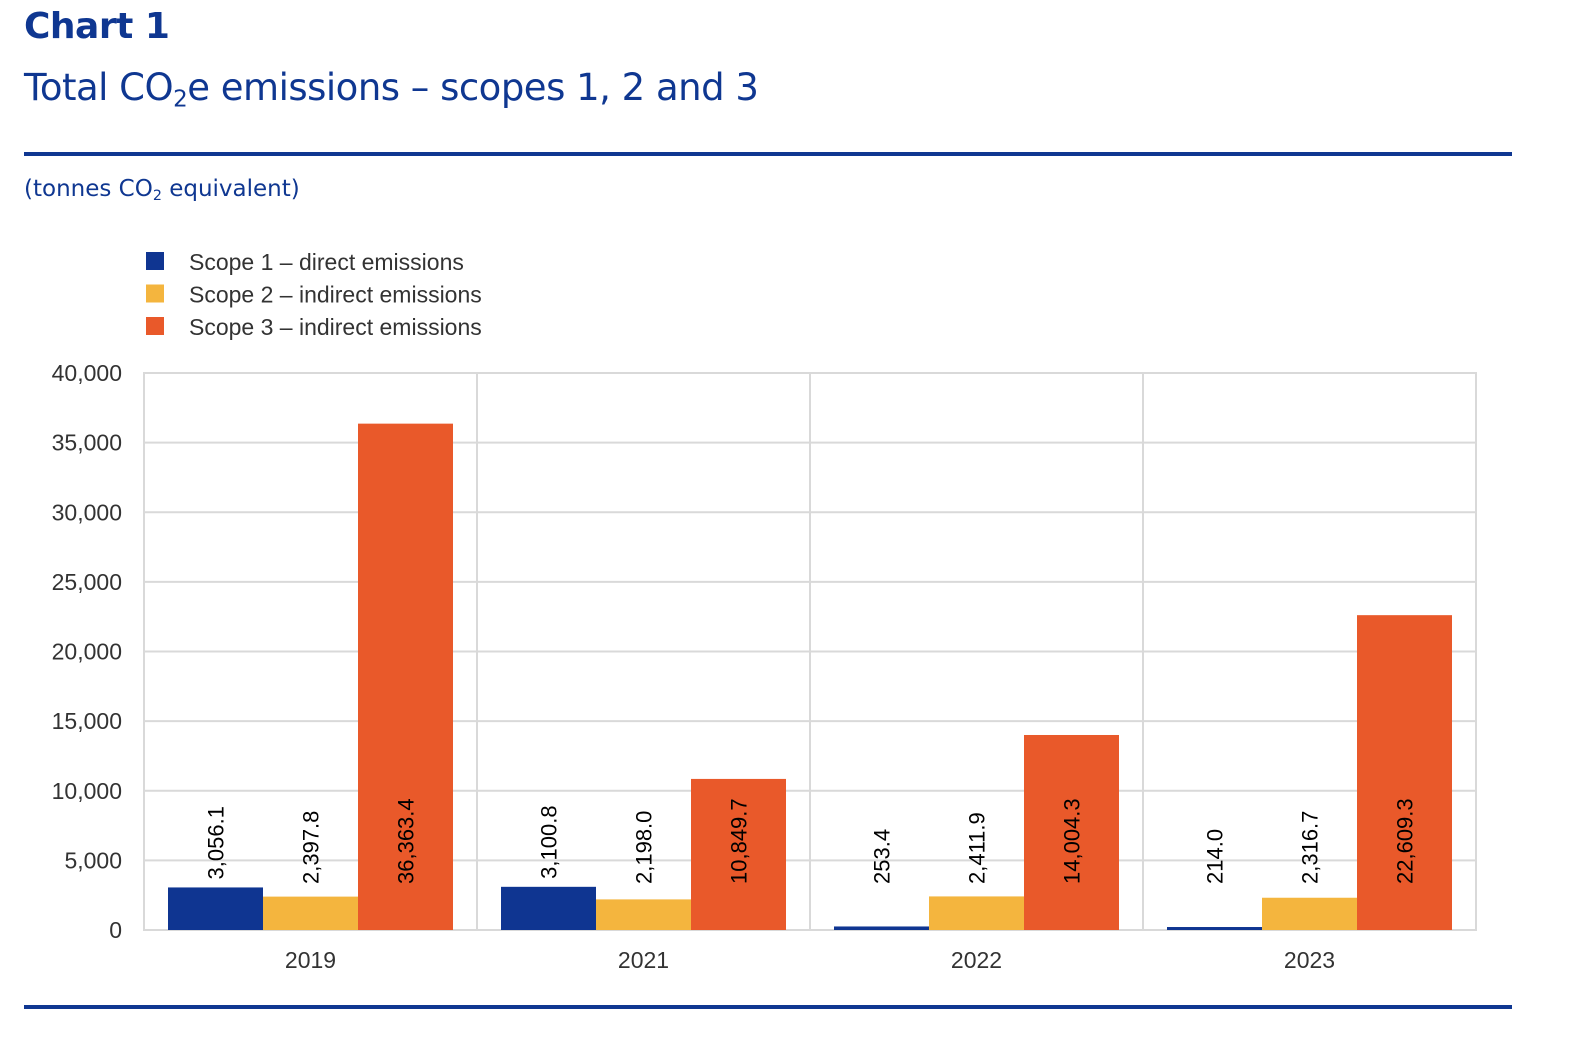 The image size is (1580, 1044). I want to click on y-tick-label: 25,000, so click(87, 582).